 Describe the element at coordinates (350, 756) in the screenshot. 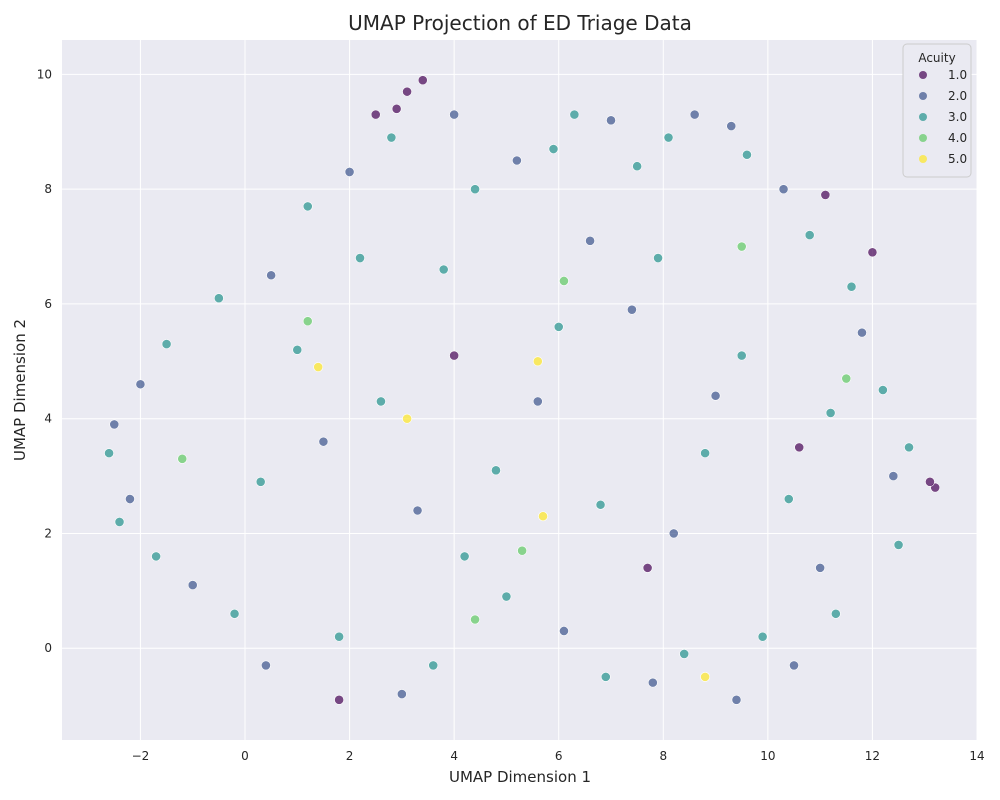

I see `x-tick-label: 2` at that location.